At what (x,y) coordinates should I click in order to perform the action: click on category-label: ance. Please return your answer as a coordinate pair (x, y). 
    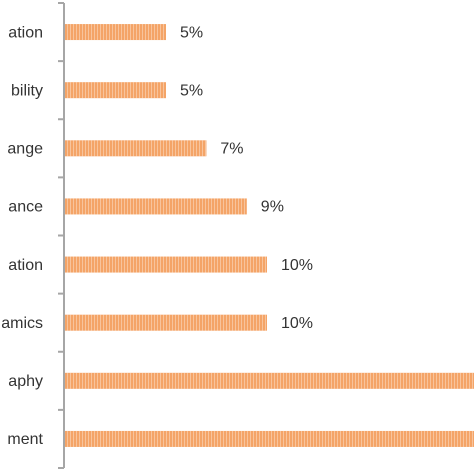
    Looking at the image, I should click on (25, 207).